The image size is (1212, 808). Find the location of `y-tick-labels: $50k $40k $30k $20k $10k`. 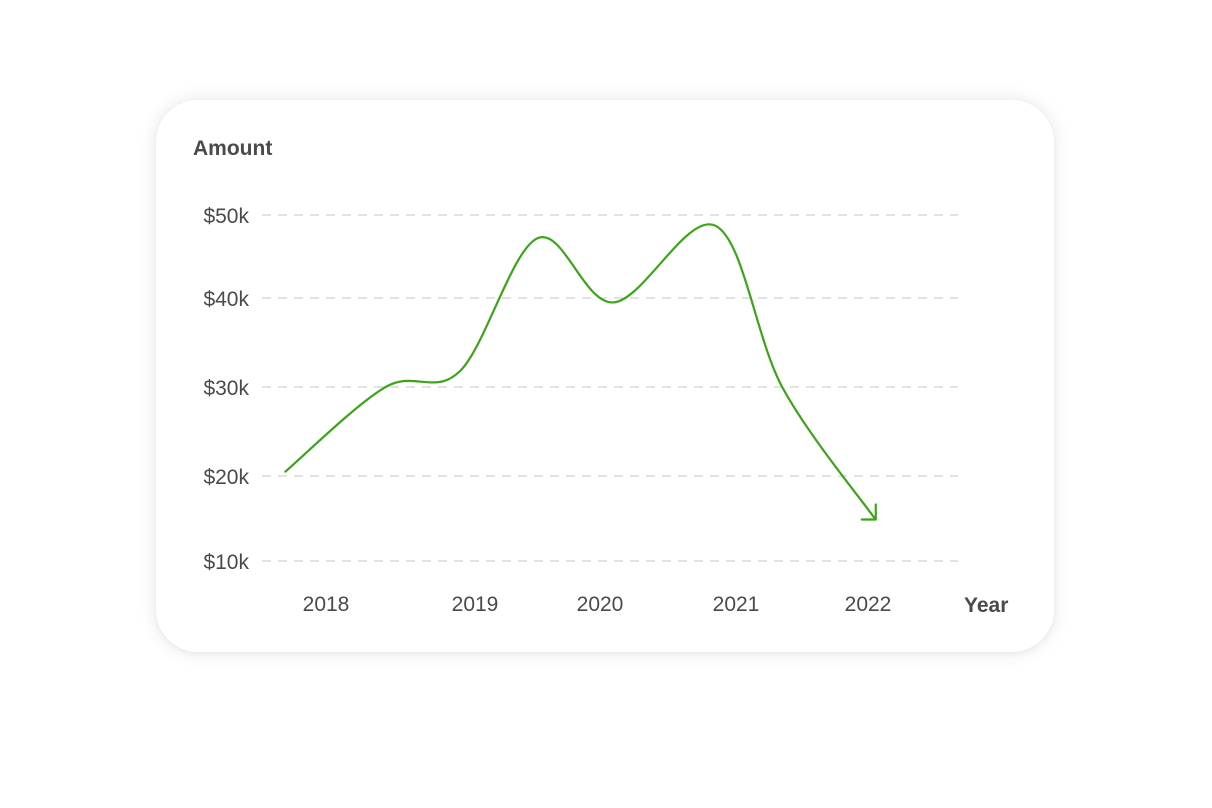

y-tick-labels: $50k $40k $30k $20k $10k is located at coordinates (226, 389).